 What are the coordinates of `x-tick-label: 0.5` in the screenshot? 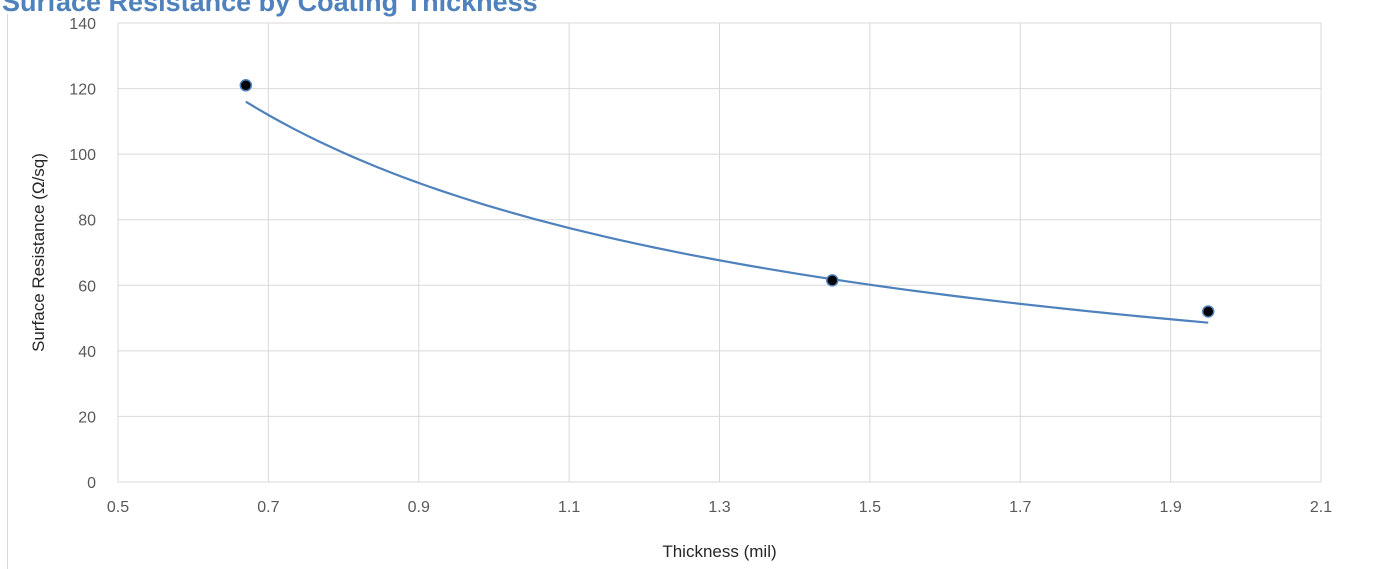 It's located at (118, 507).